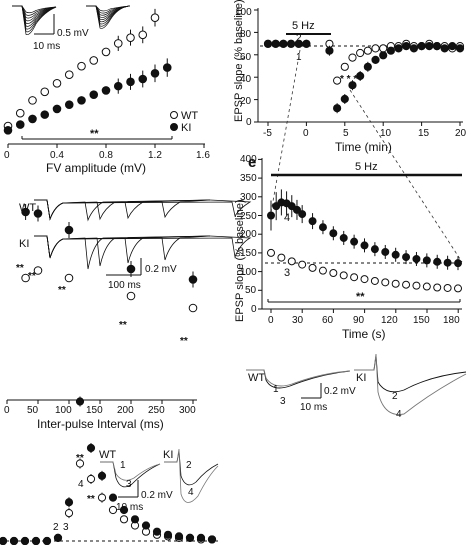  I want to click on panel-c-data-points, so click(108, 470).